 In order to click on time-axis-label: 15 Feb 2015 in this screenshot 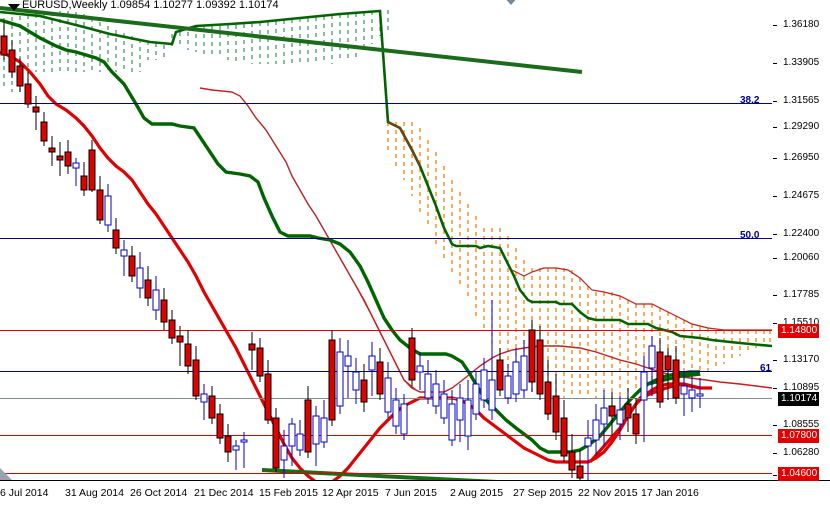, I will do `click(288, 493)`.